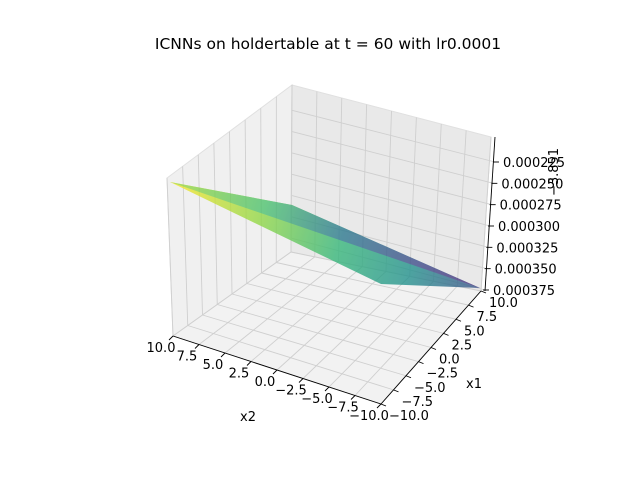  What do you see at coordinates (503, 303) in the screenshot?
I see `x1-tick-label: 10.0` at bounding box center [503, 303].